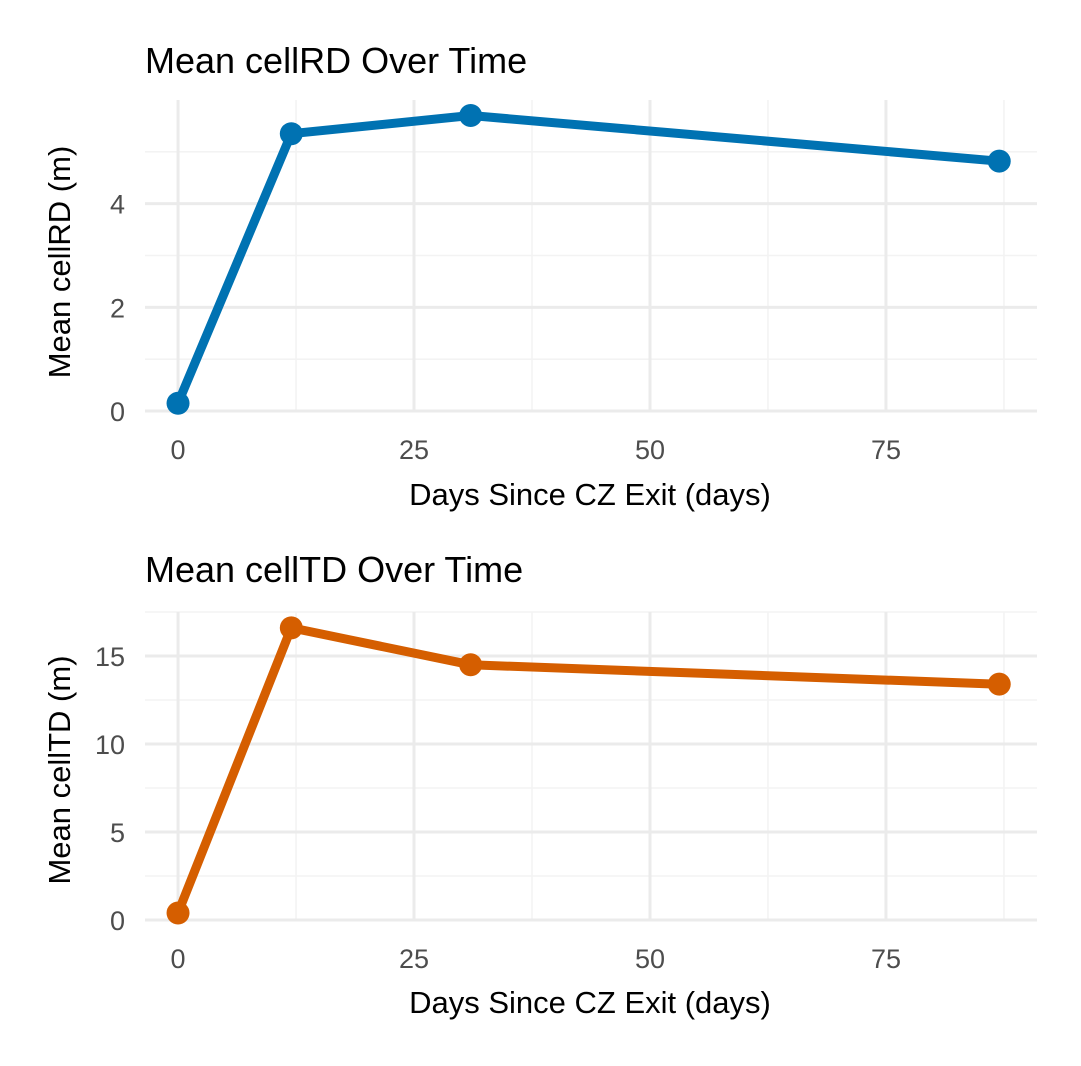 Image resolution: width=1081 pixels, height=1066 pixels. Describe the element at coordinates (110, 789) in the screenshot. I see `y-ticks-td: 0 5 10 15` at that location.